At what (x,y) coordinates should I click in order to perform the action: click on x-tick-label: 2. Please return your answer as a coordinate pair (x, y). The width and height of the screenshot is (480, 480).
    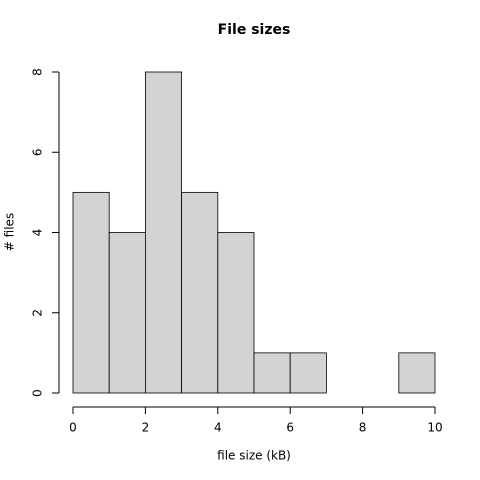
    Looking at the image, I should click on (146, 428).